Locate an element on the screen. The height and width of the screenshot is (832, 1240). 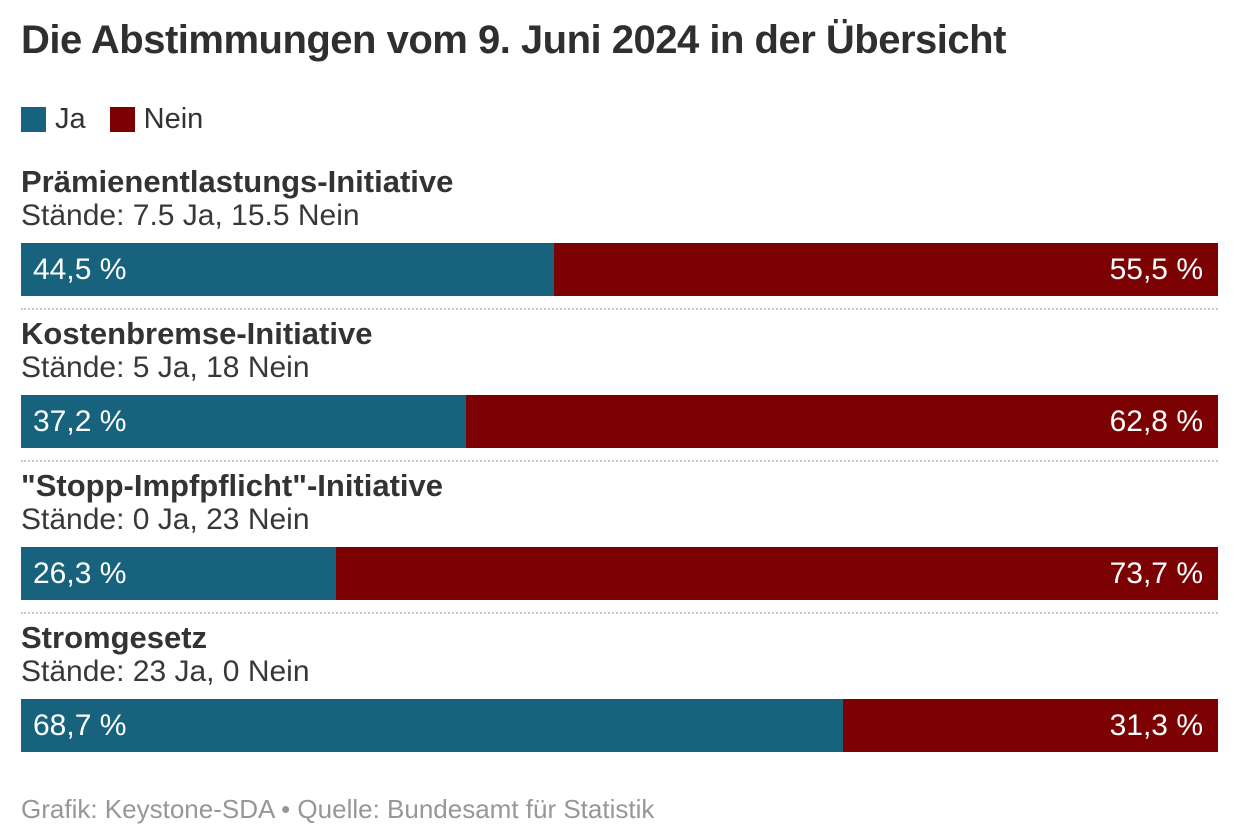
nein-percent-label: 62,8 % is located at coordinates (1156, 421).